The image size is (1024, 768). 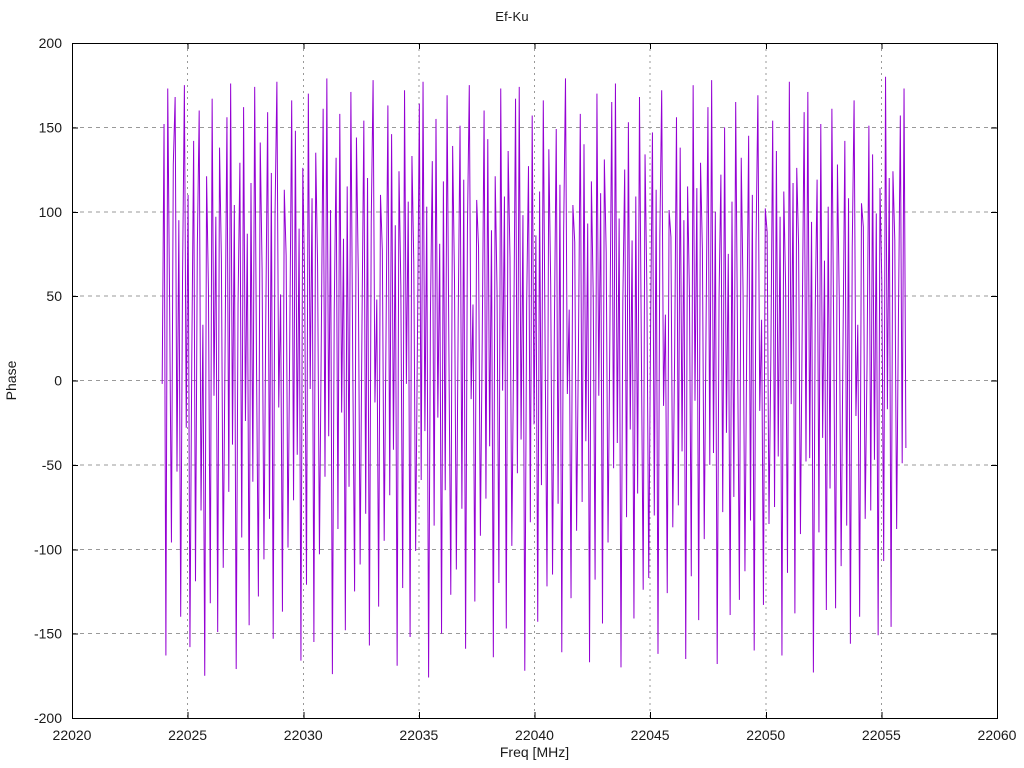 I want to click on x-tick-label: 22050, so click(x=765, y=735).